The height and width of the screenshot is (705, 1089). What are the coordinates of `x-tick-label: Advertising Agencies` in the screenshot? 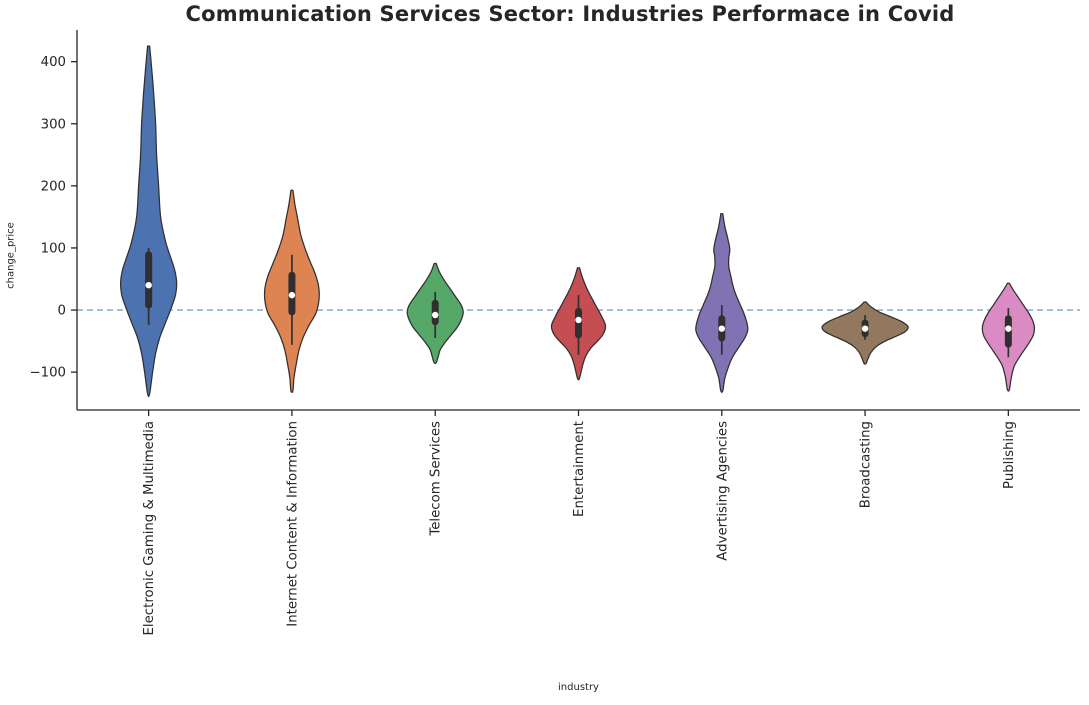 It's located at (722, 491).